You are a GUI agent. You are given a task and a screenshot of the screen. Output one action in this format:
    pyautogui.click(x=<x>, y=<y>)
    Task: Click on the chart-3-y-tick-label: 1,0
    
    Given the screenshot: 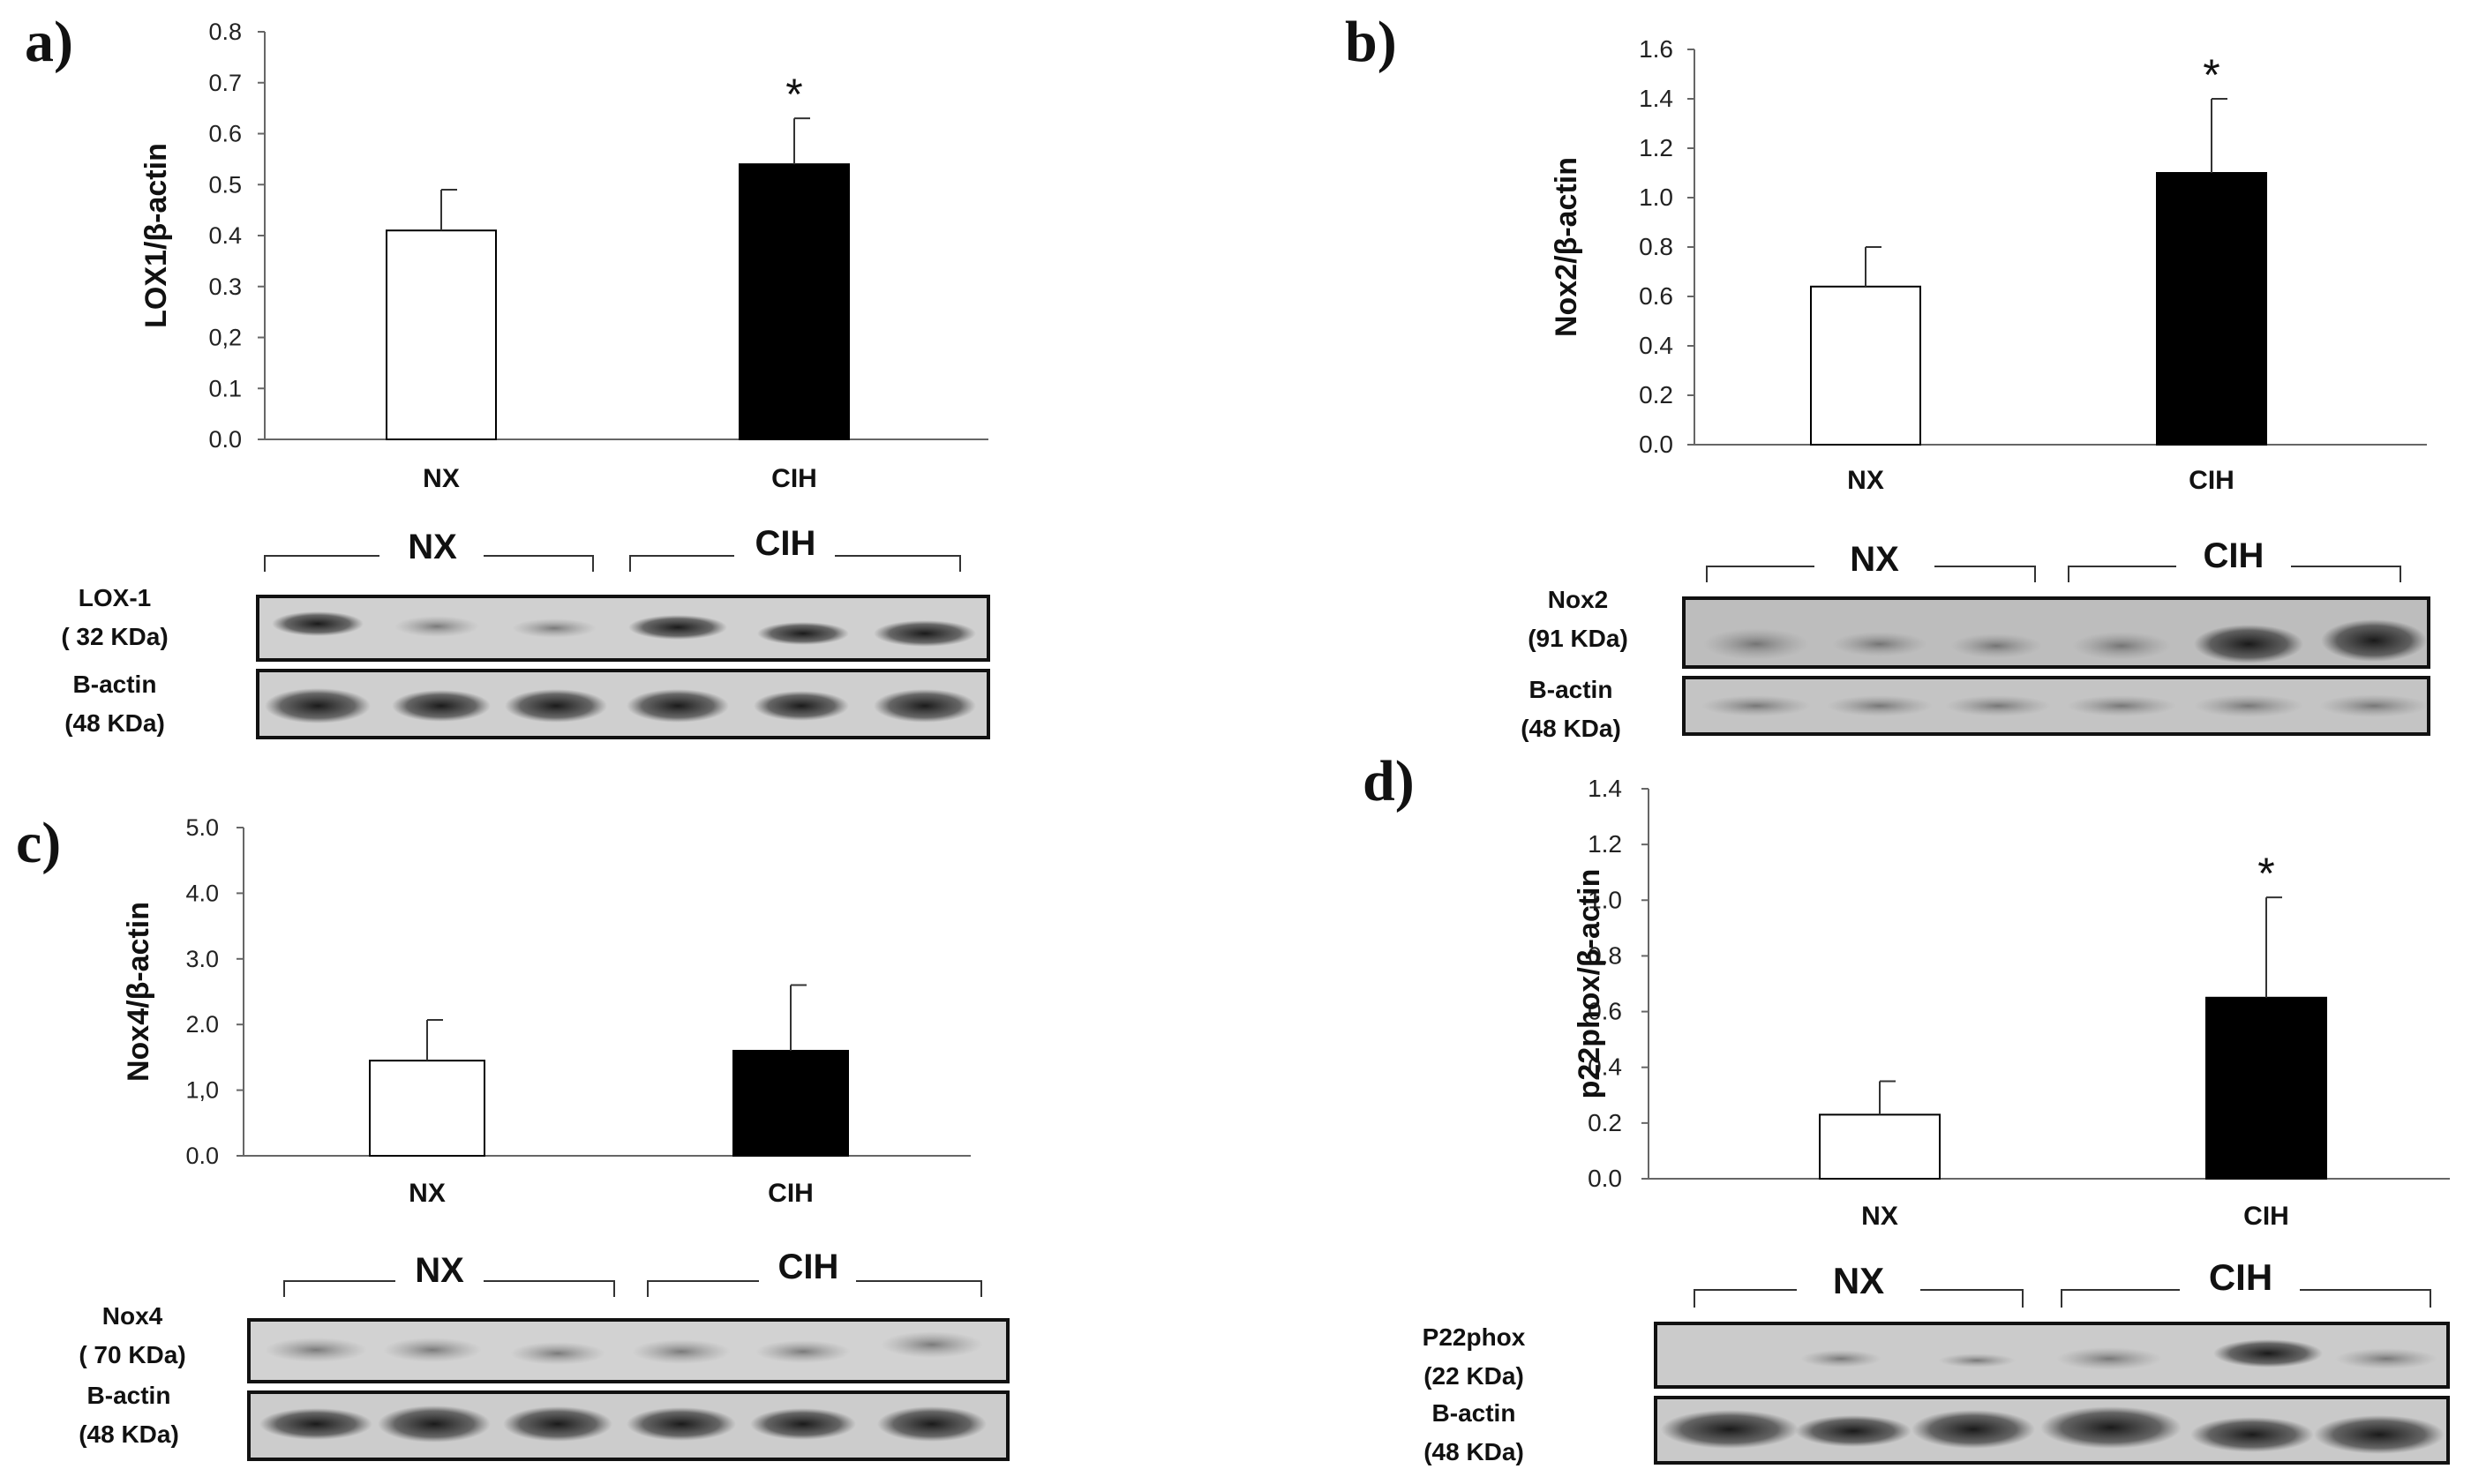 What is the action you would take?
    pyautogui.click(x=202, y=1090)
    